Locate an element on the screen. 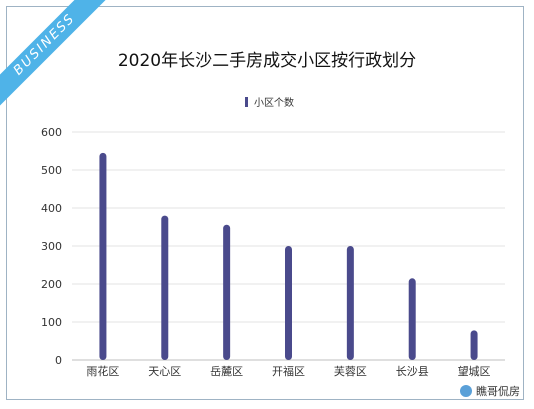 The image size is (534, 409). watermark: 瞧哥侃房 is located at coordinates (490, 391).